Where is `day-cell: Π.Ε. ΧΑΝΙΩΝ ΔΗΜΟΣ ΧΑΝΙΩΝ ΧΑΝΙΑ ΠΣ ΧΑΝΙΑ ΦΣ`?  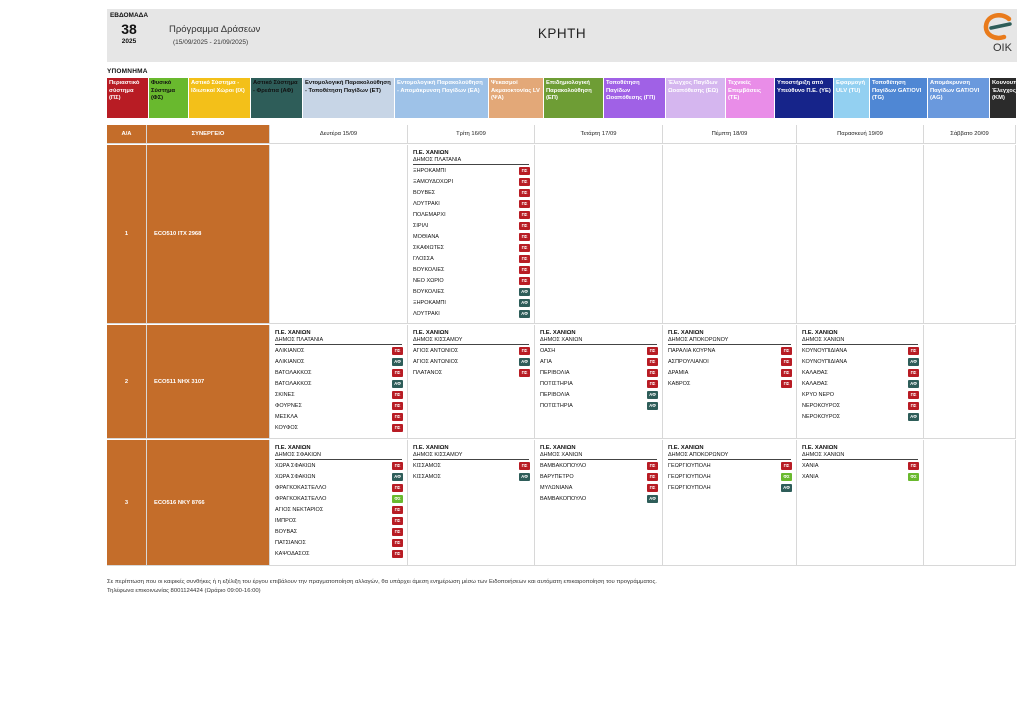
day-cell: Π.Ε. ΧΑΝΙΩΝ ΔΗΜΟΣ ΧΑΝΙΩΝ ΧΑΝΙΑ ΠΣ ΧΑΝΙΑ ΦΣ is located at coordinates (860, 503).